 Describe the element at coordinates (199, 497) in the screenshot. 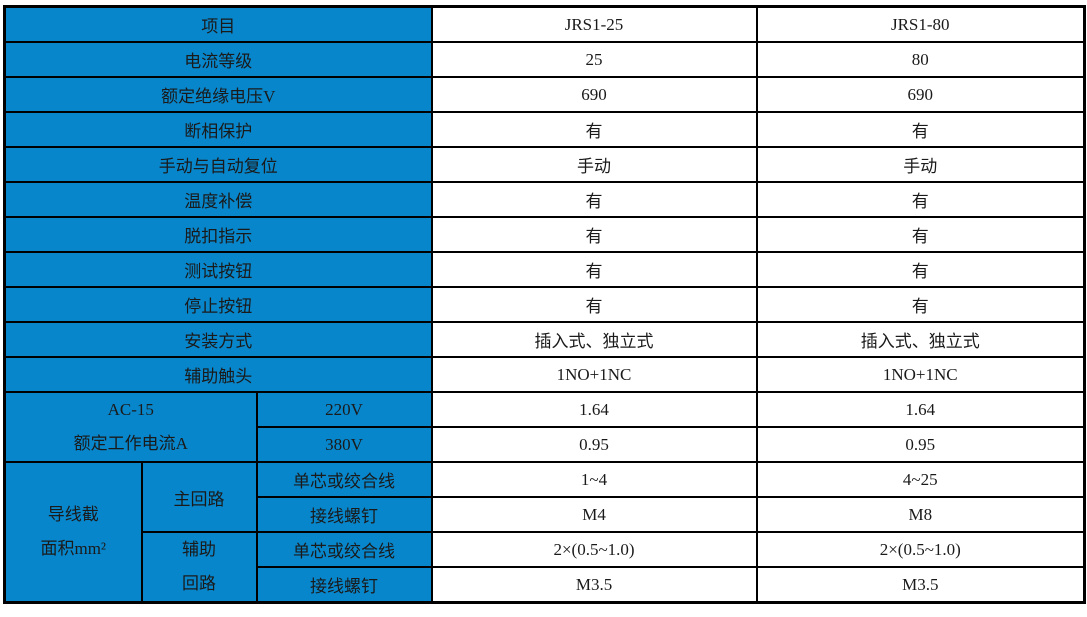

I see `main-circuit-label: 主回路` at that location.